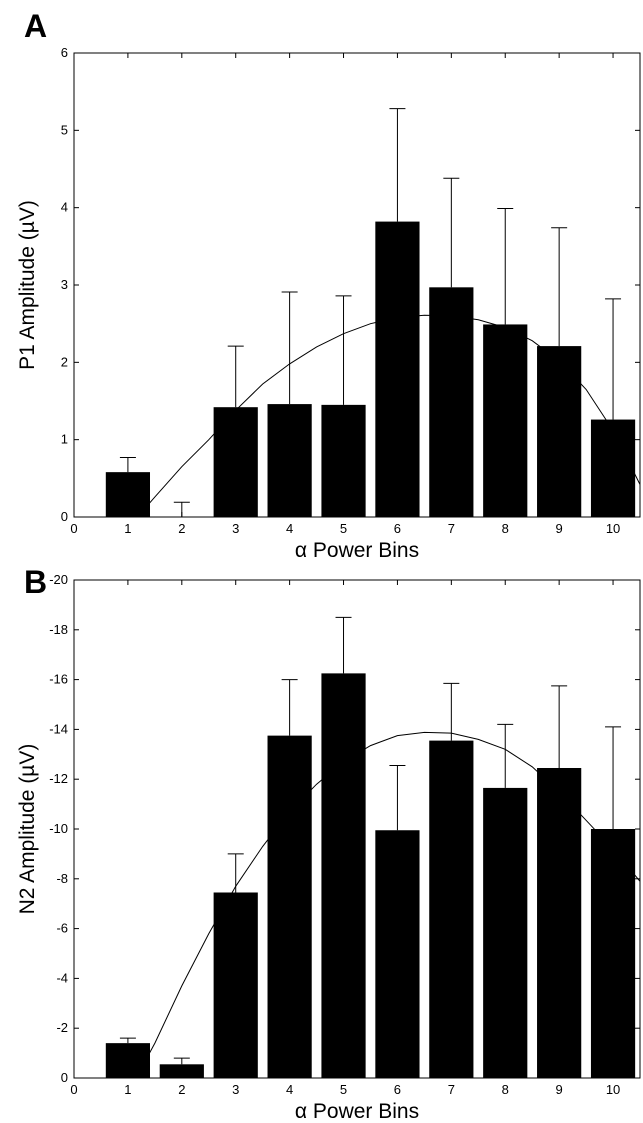 Image resolution: width=643 pixels, height=1123 pixels. What do you see at coordinates (58, 579) in the screenshot?
I see `y-tick-label: -20` at bounding box center [58, 579].